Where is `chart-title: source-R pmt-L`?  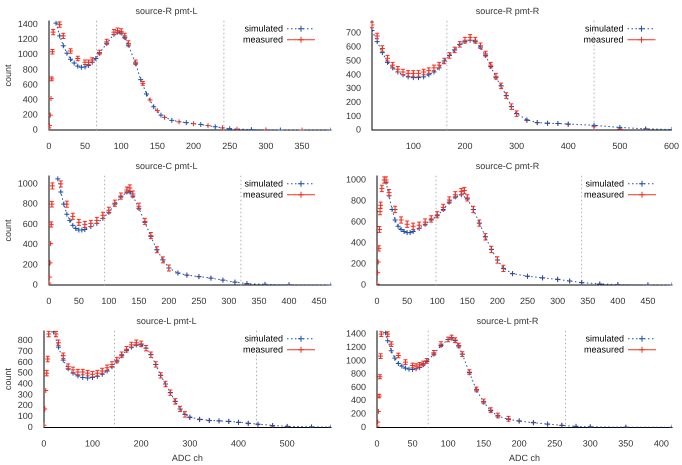
chart-title: source-R pmt-L is located at coordinates (166, 11).